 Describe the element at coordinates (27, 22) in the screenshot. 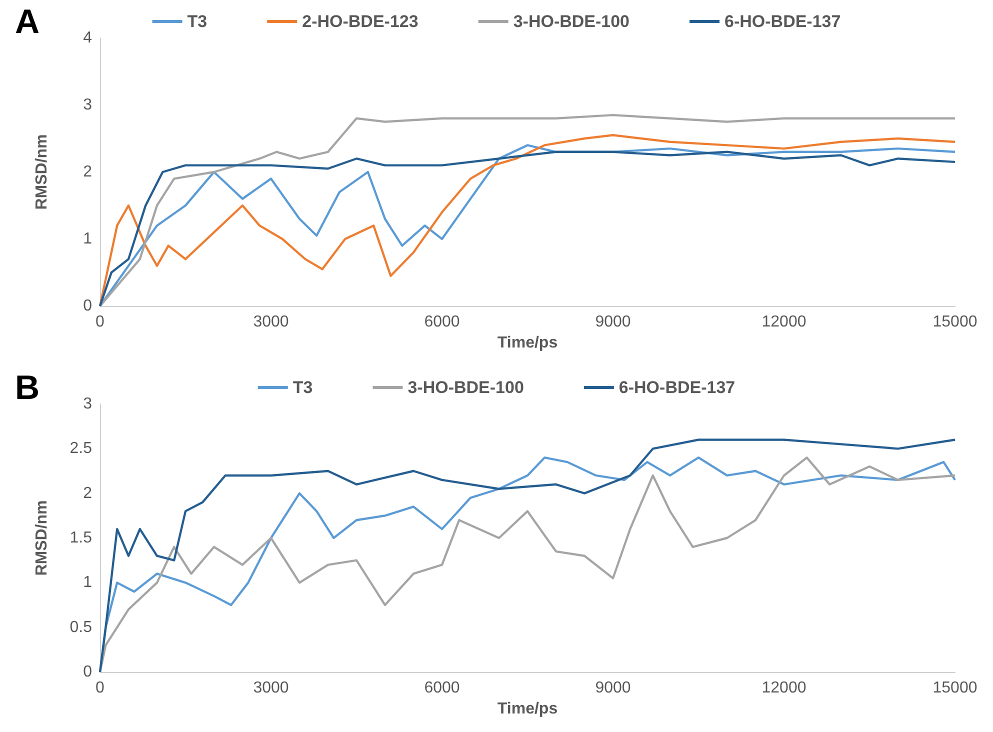

I see `chart-title: A` at that location.